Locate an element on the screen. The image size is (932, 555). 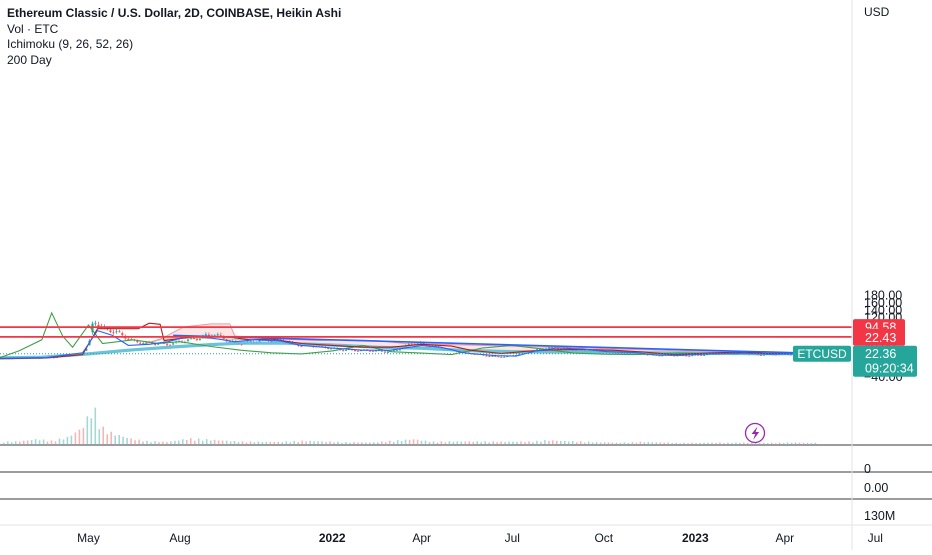
time-tick-label: Apr is located at coordinates (784, 538).